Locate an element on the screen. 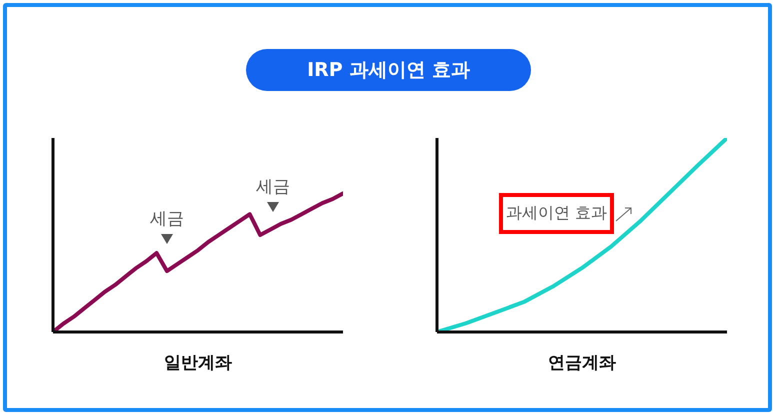  text: IRP 과세이연 효과 is located at coordinates (388, 70).